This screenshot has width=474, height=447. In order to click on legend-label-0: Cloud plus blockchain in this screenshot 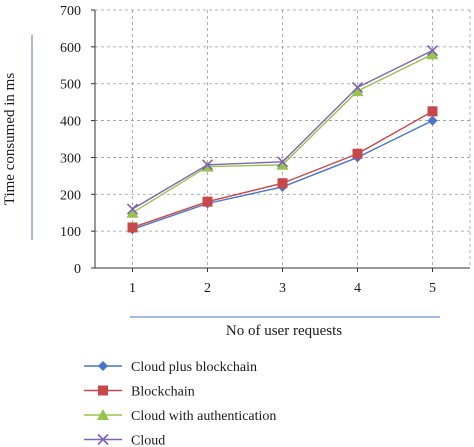, I will do `click(194, 367)`.